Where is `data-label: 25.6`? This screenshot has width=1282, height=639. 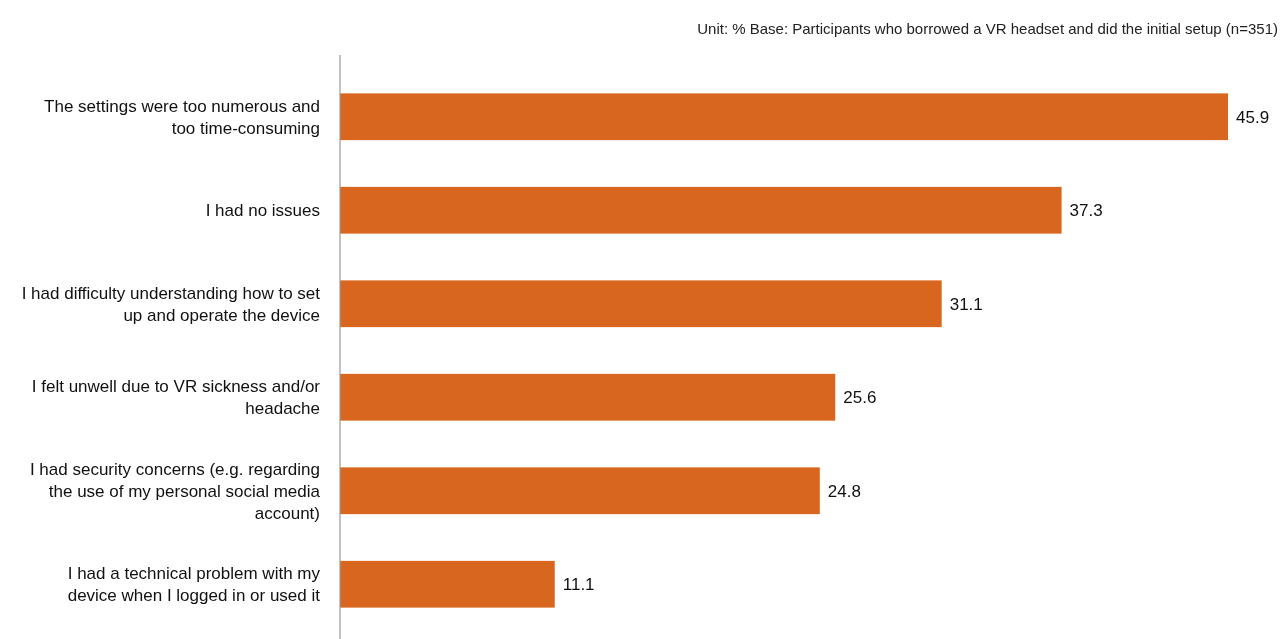
data-label: 25.6 is located at coordinates (860, 398).